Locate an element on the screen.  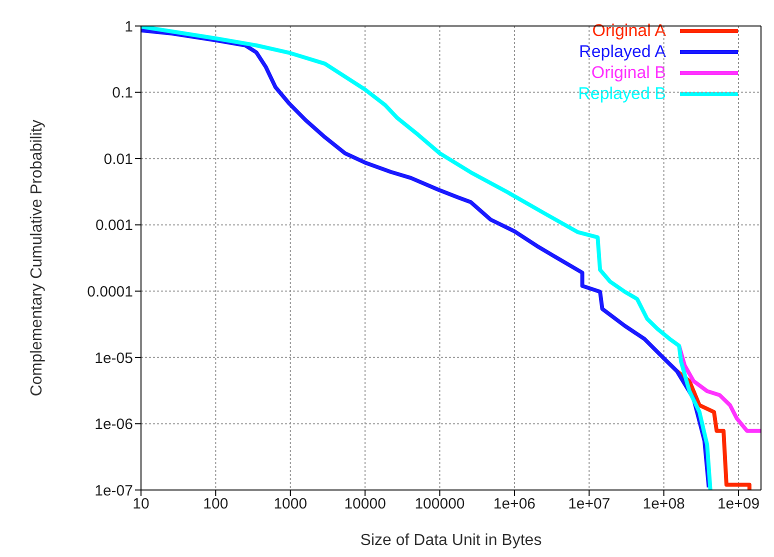
y-tick-label: 1e-06 is located at coordinates (113, 425).